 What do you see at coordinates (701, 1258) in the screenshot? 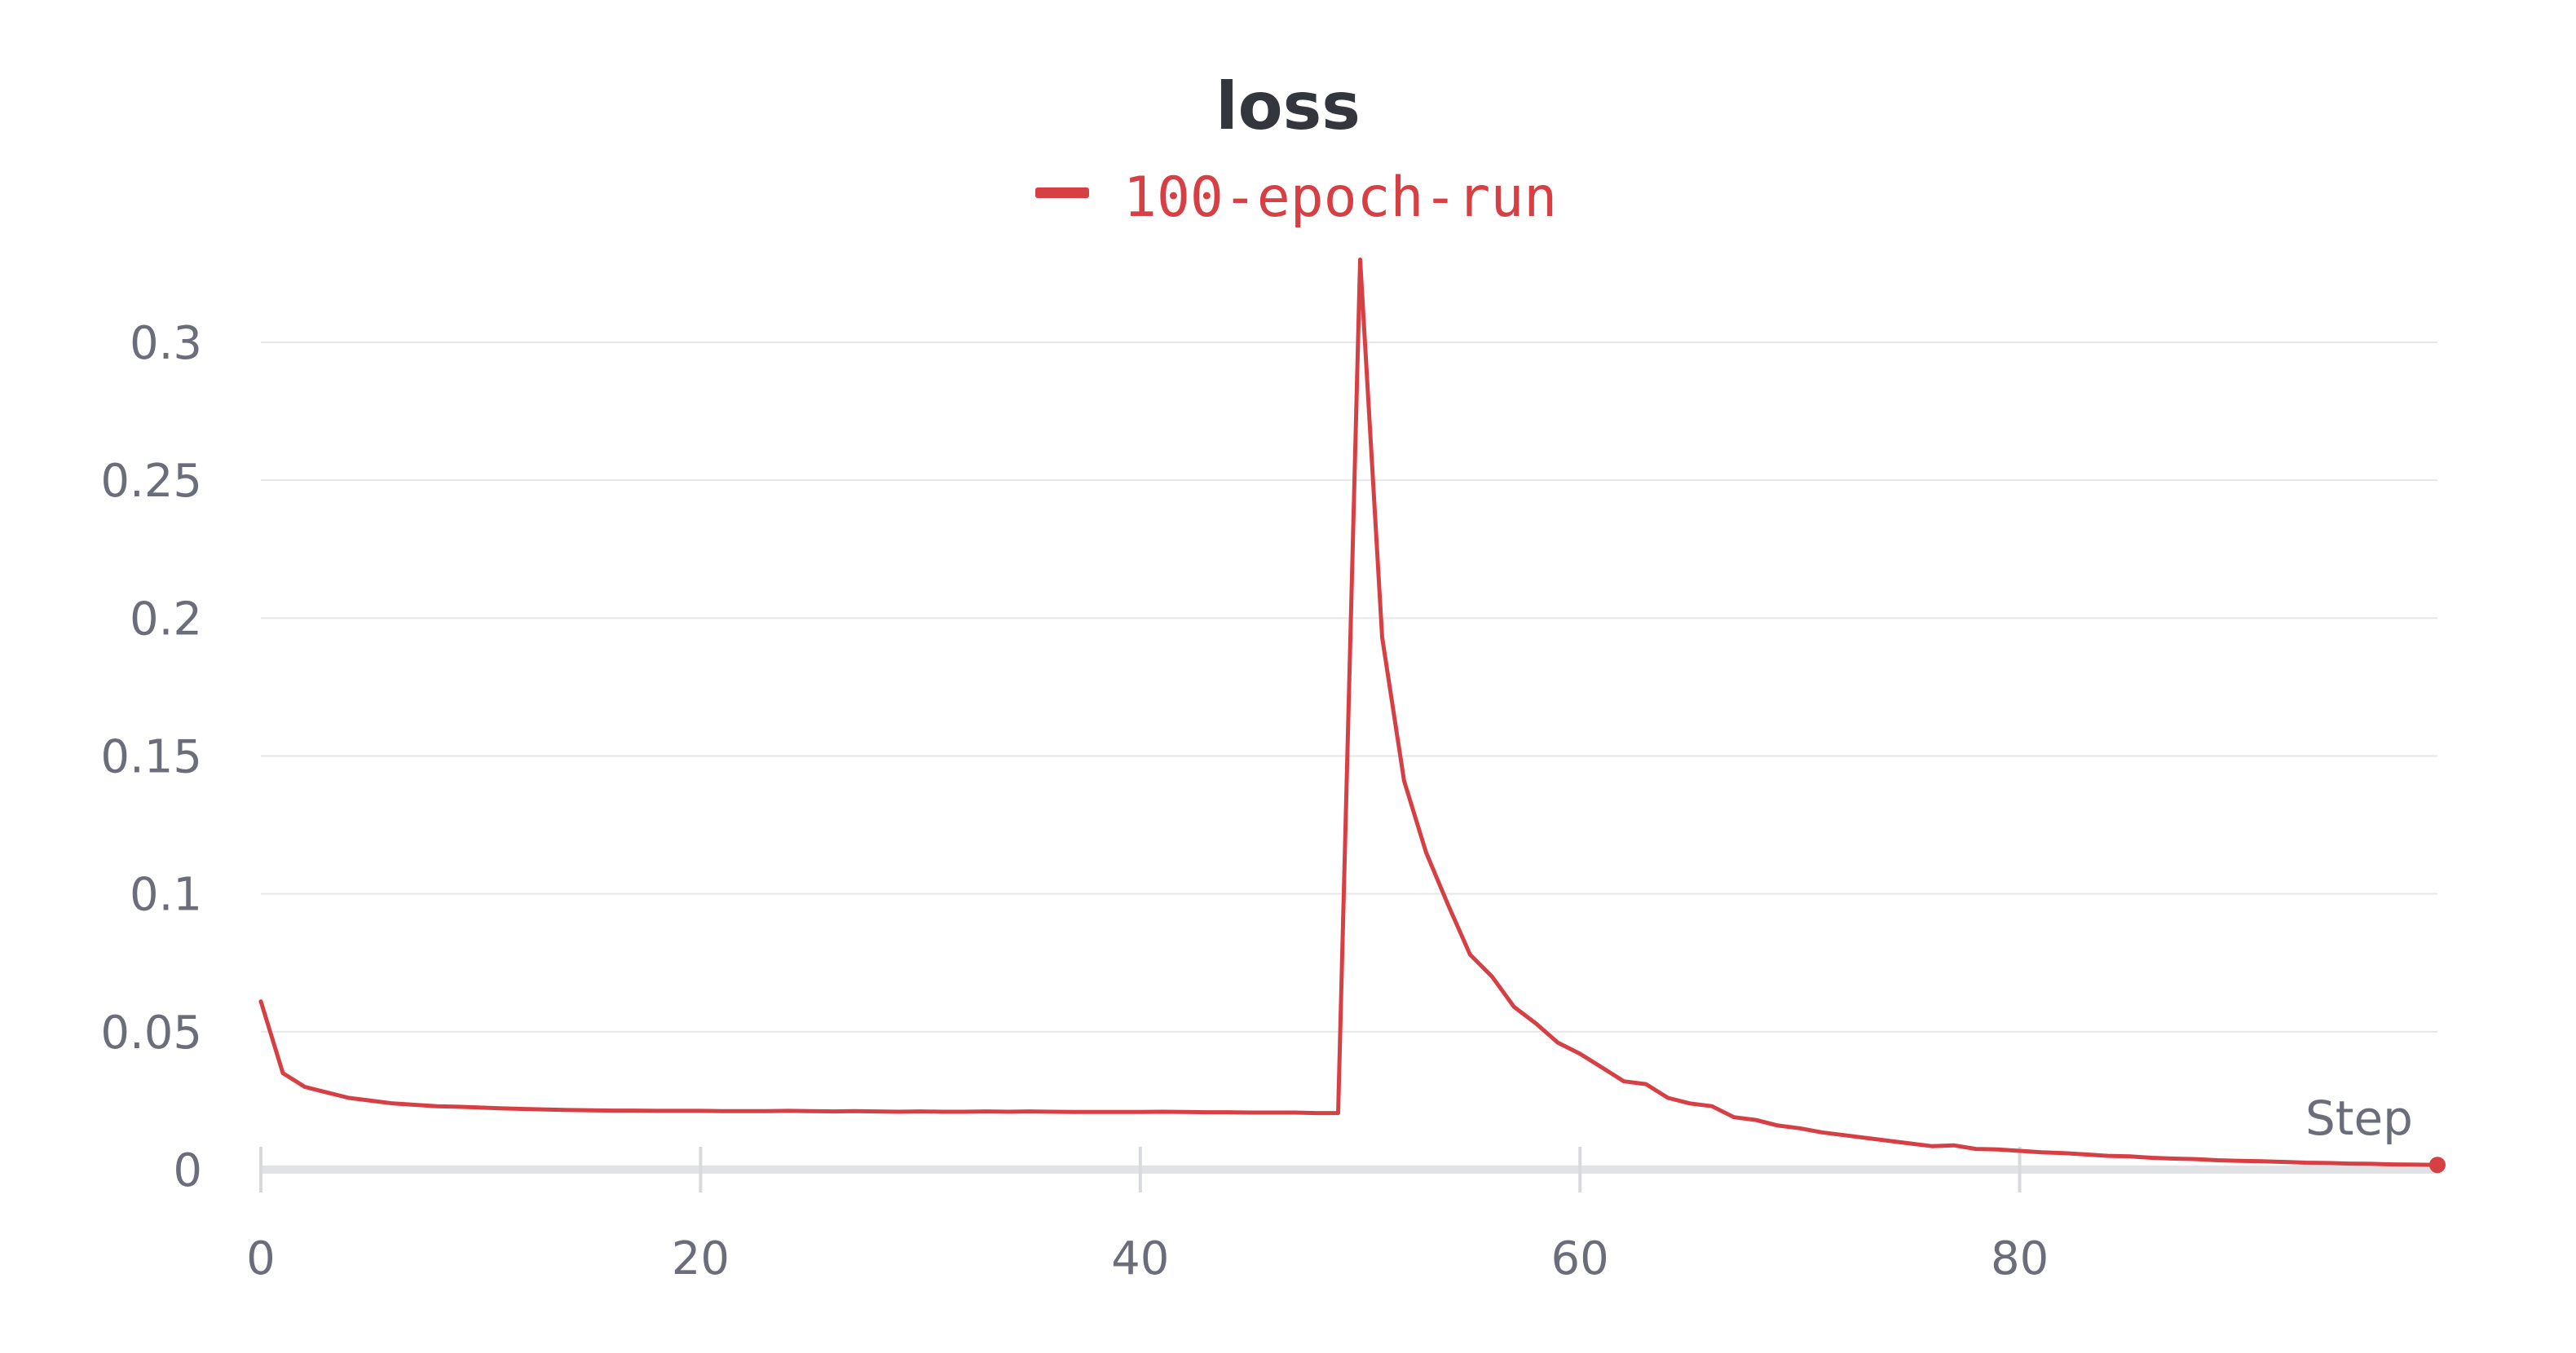
I see `x-tick-label: 20` at bounding box center [701, 1258].